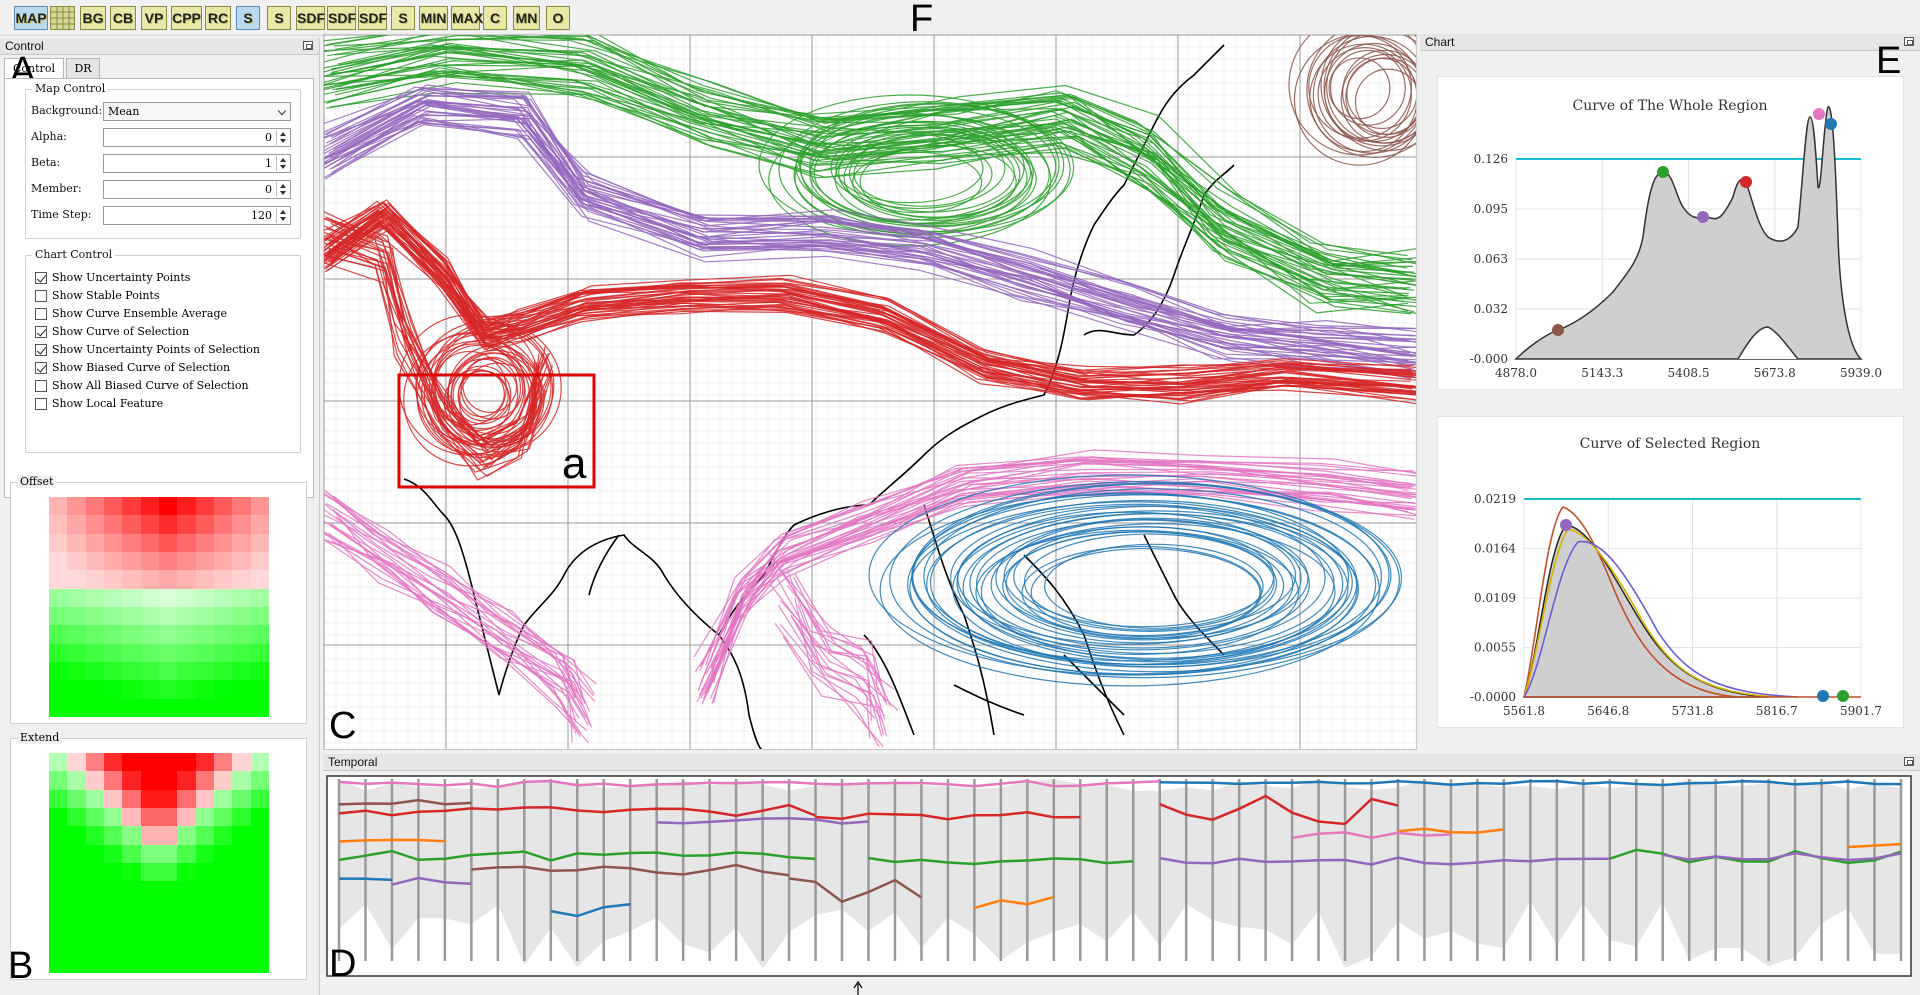 Image resolution: width=1920 pixels, height=995 pixels. Describe the element at coordinates (154, 18) in the screenshot. I see `vp-button: VP` at that location.